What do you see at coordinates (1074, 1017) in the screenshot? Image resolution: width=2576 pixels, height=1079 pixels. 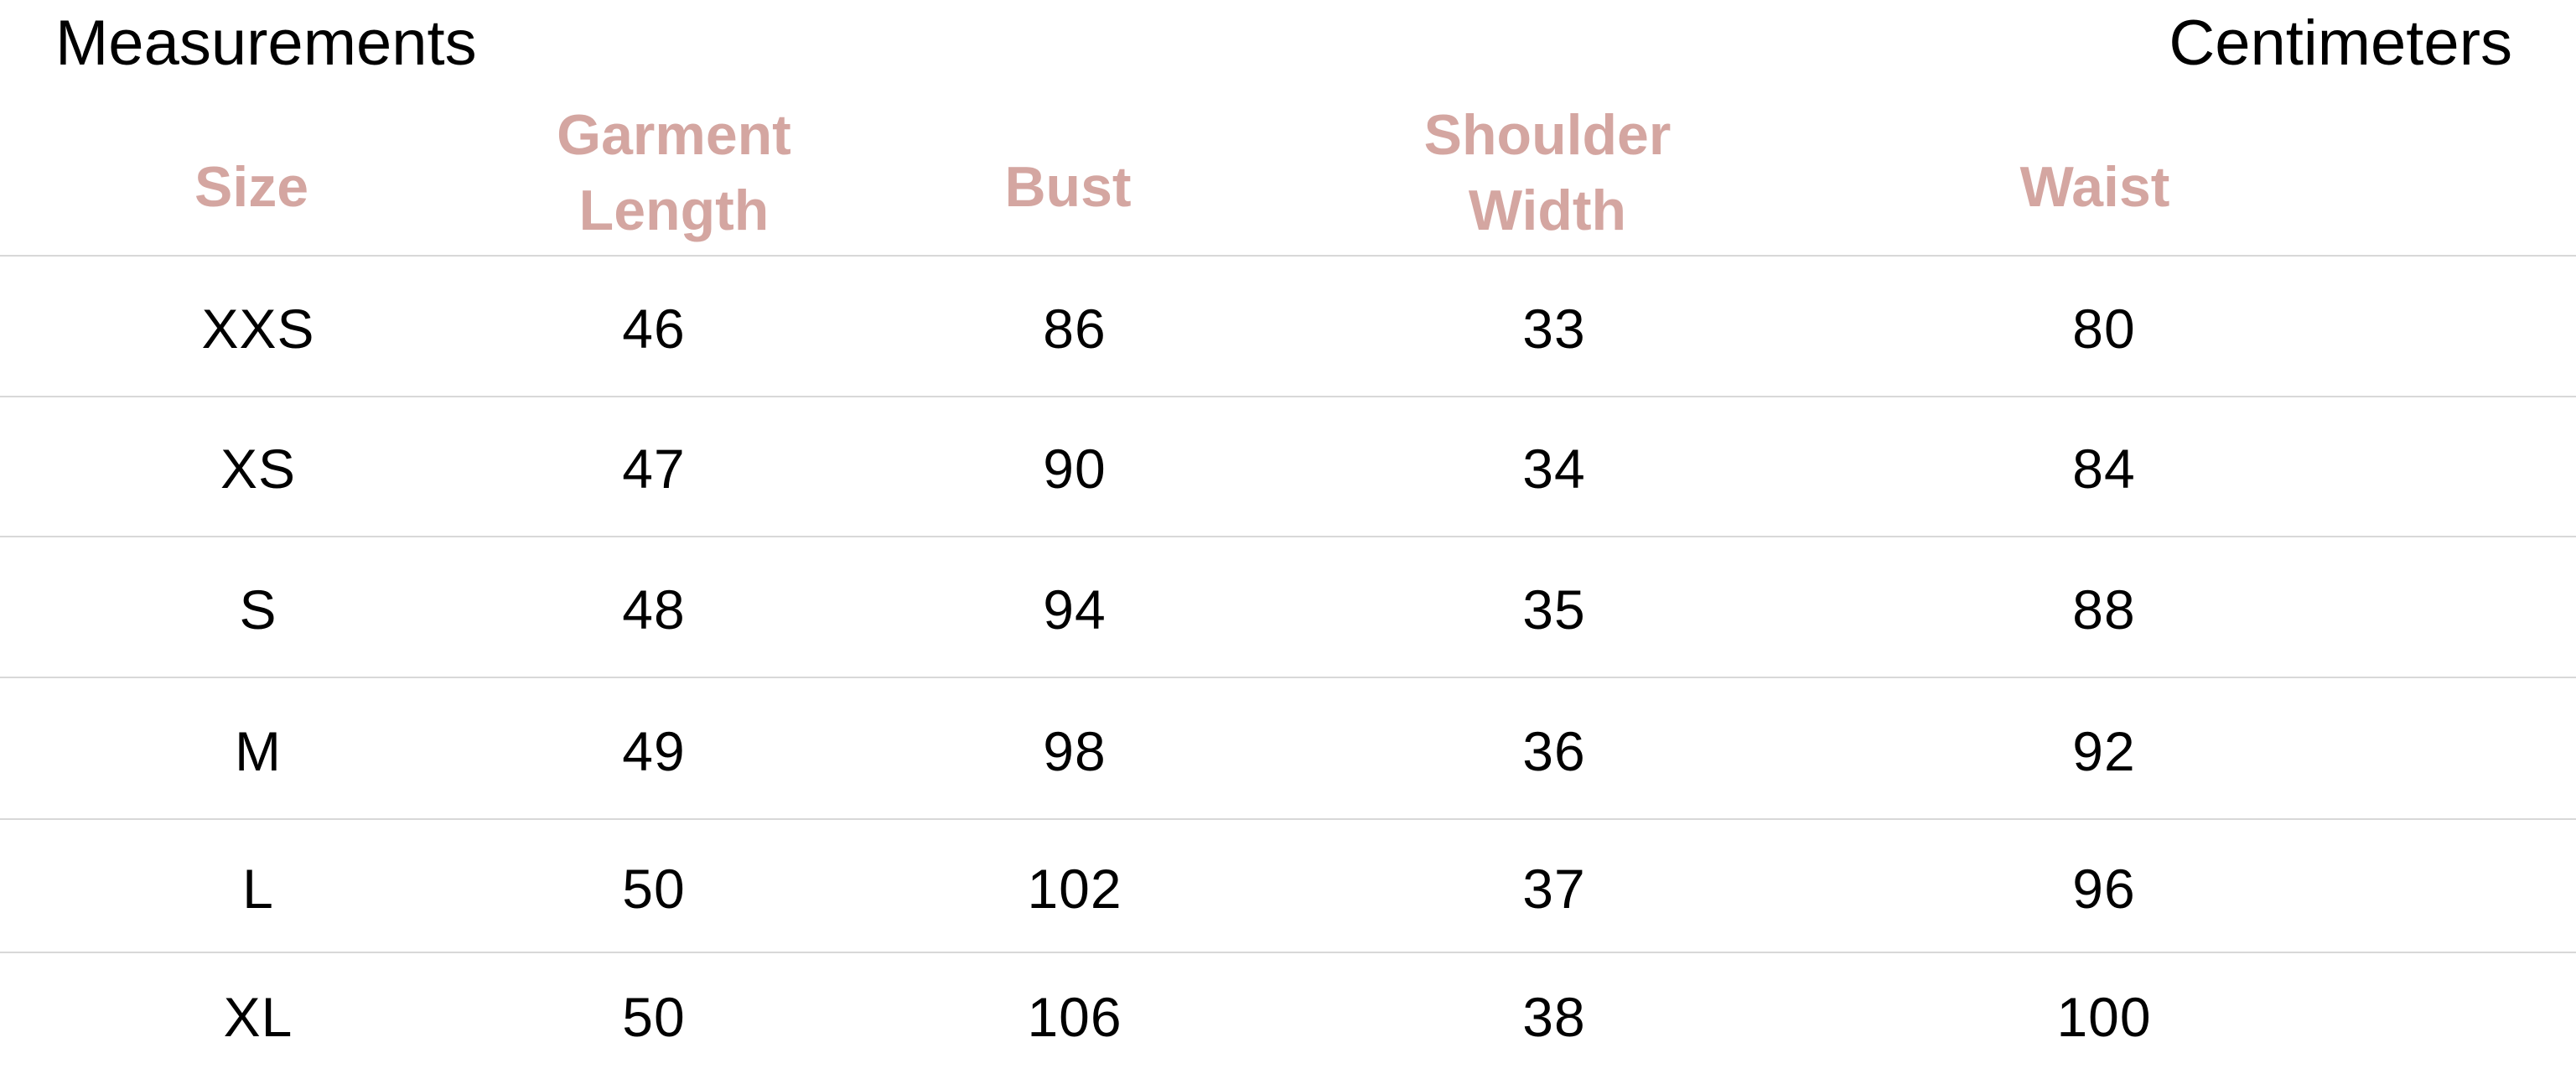 I see `measurement-cell: 106` at bounding box center [1074, 1017].